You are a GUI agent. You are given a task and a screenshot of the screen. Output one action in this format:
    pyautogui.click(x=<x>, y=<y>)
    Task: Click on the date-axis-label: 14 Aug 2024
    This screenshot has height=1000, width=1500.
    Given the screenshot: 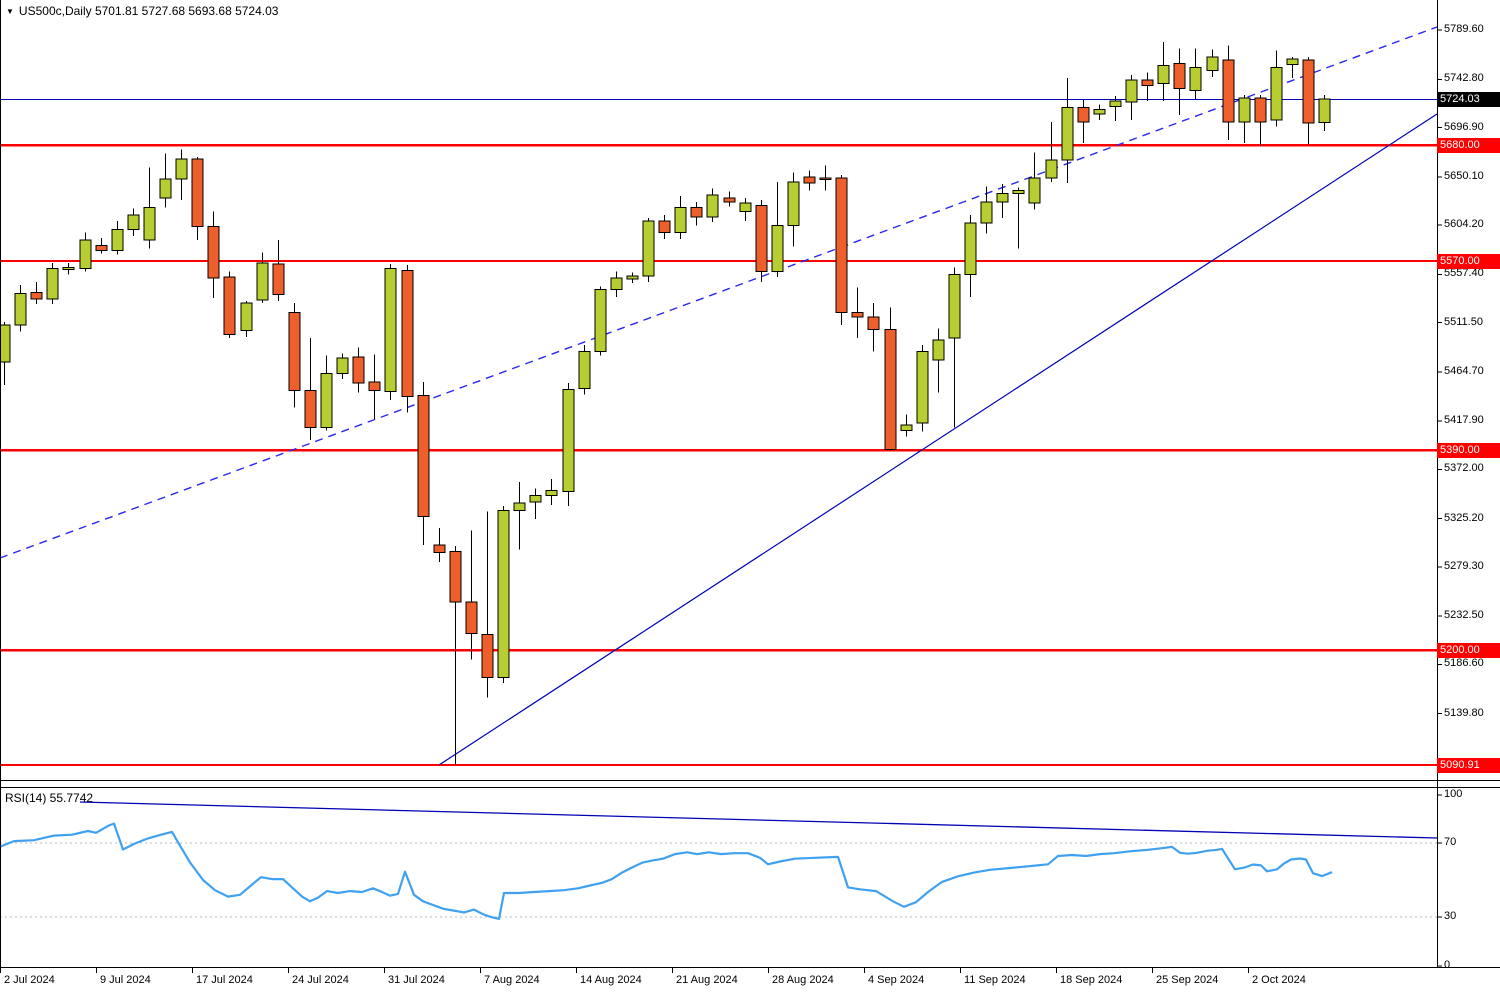 What is the action you would take?
    pyautogui.click(x=611, y=980)
    